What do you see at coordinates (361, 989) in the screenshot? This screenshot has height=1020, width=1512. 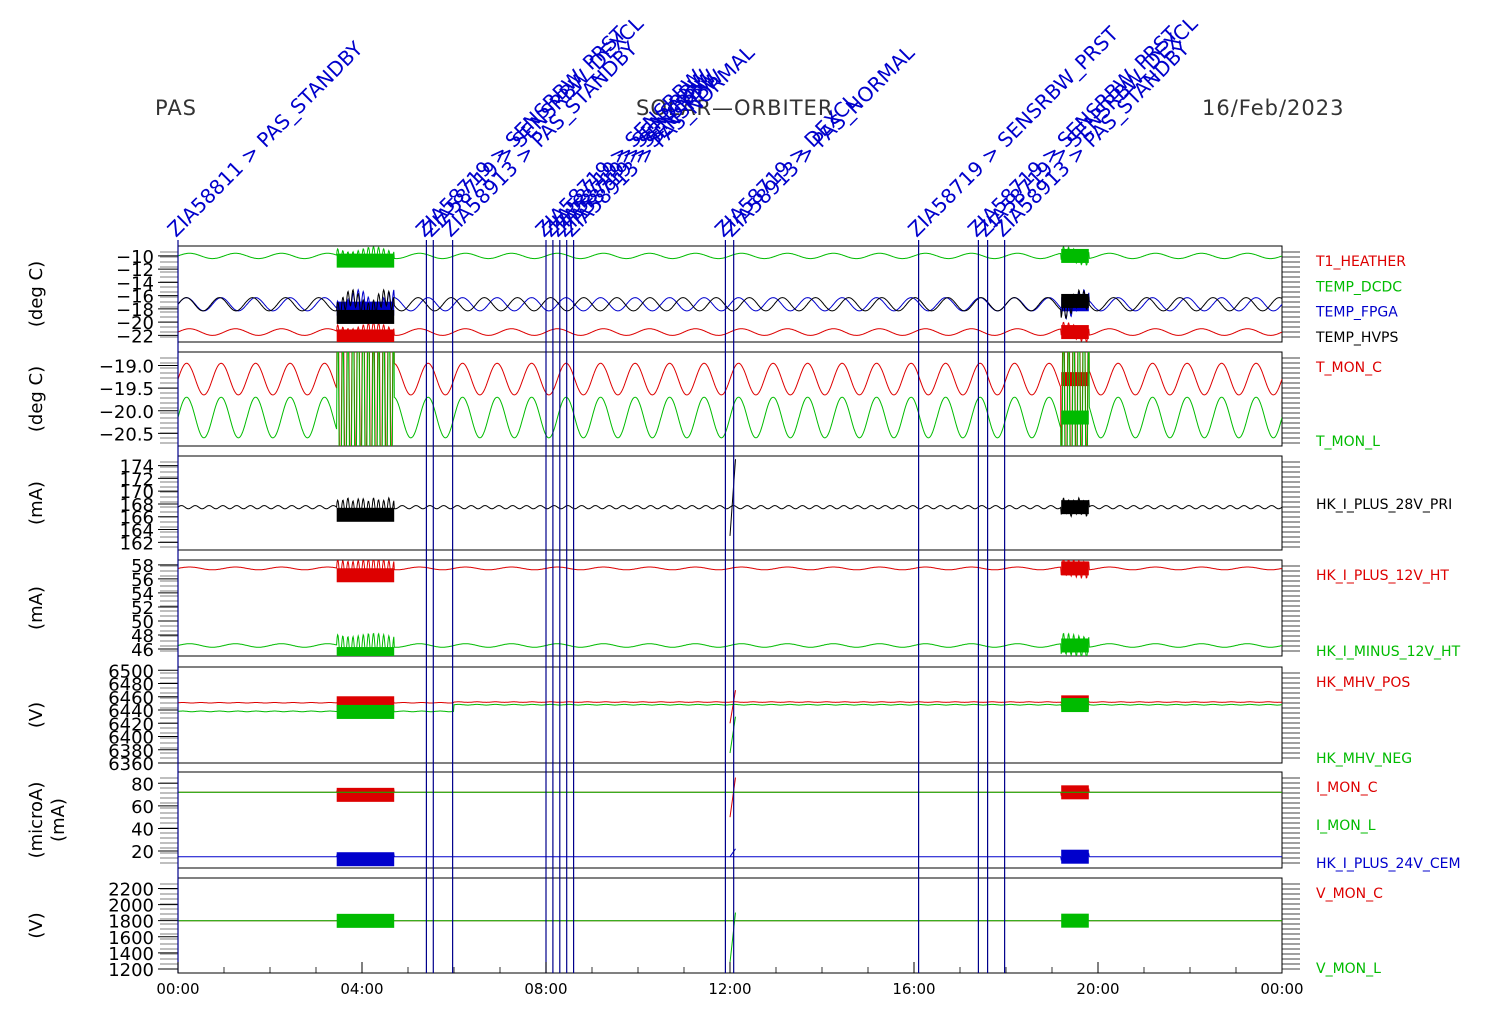 I see `x-tick-label: 04:00` at bounding box center [361, 989].